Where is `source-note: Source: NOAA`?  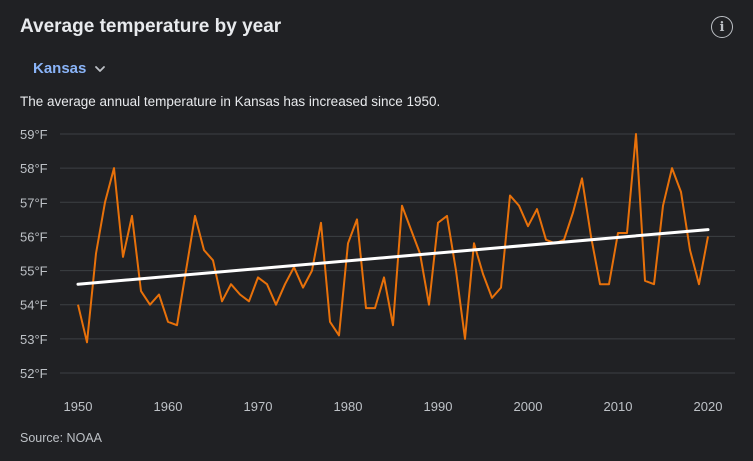 source-note: Source: NOAA is located at coordinates (61, 438).